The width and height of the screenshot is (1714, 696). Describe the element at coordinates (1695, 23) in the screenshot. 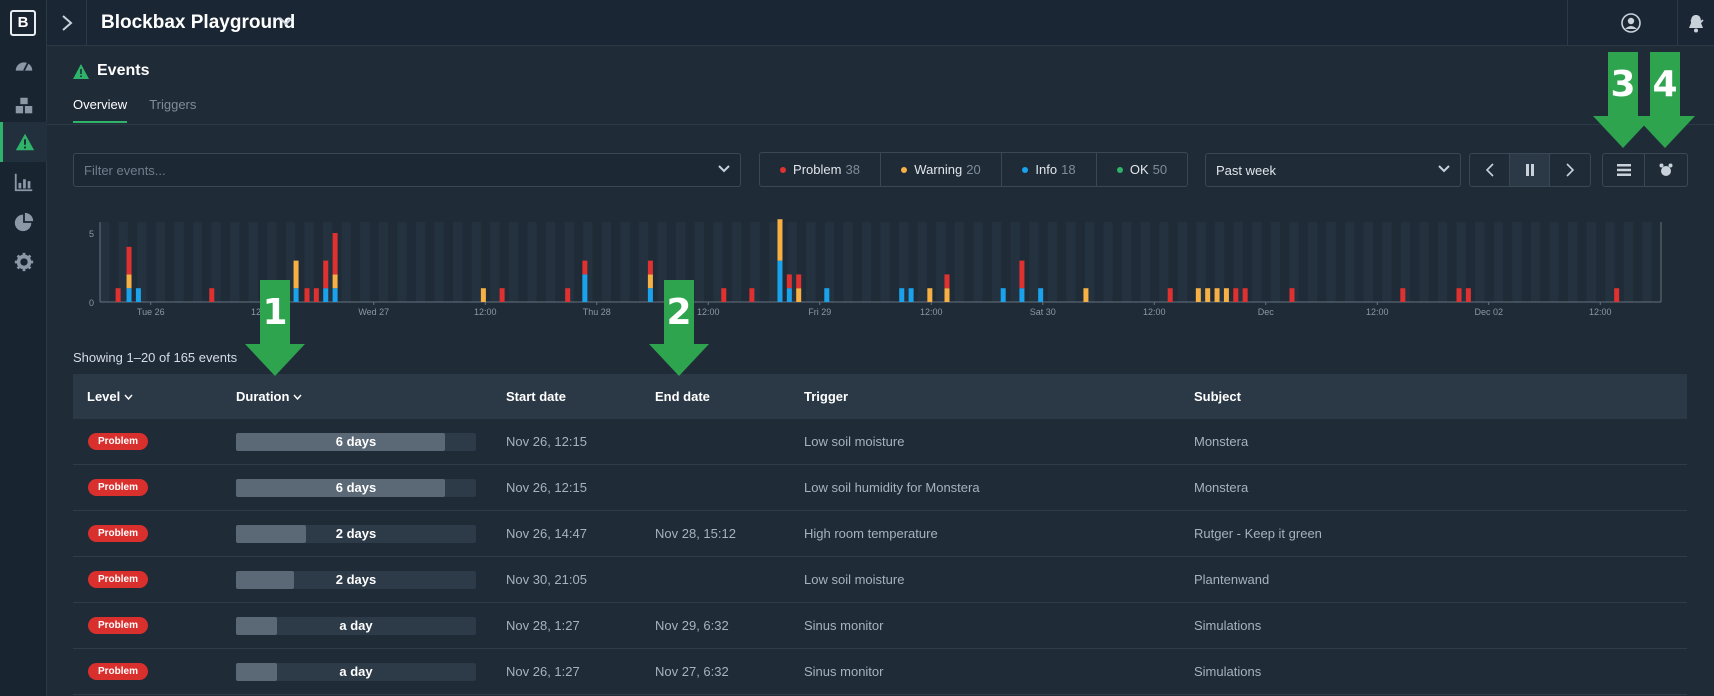

I see `notifications-button` at that location.